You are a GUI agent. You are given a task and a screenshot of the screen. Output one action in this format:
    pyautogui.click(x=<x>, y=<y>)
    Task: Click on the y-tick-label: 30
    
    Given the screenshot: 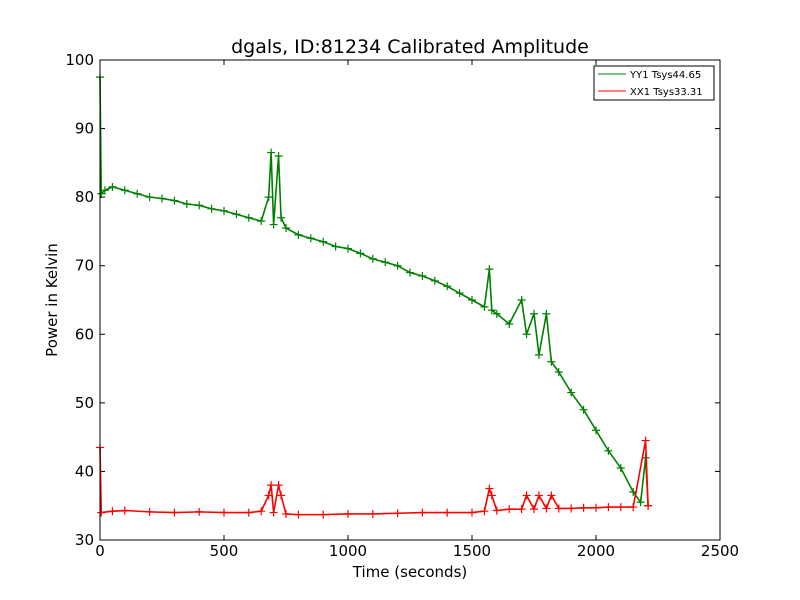 What is the action you would take?
    pyautogui.click(x=84, y=540)
    